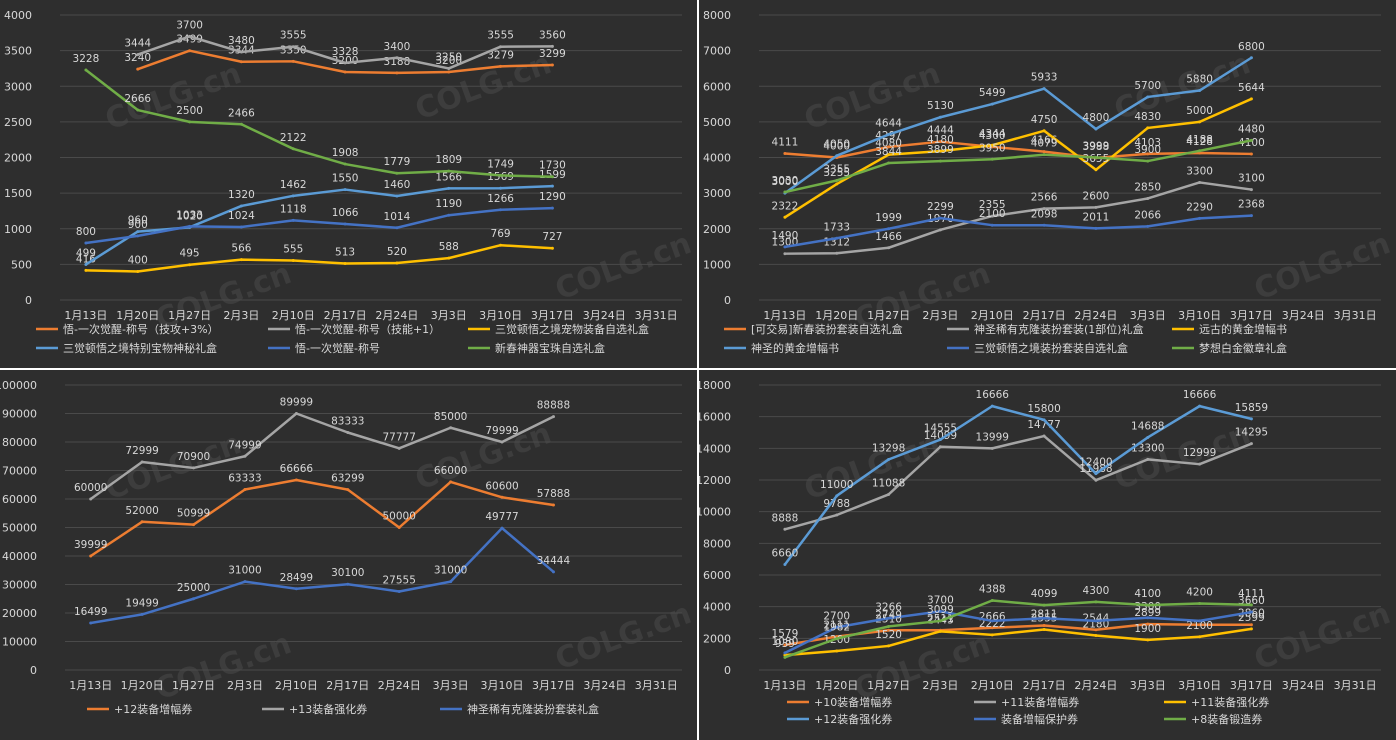 The image size is (1396, 740). What do you see at coordinates (888, 607) in the screenshot?
I see `data-label: 3266` at bounding box center [888, 607].